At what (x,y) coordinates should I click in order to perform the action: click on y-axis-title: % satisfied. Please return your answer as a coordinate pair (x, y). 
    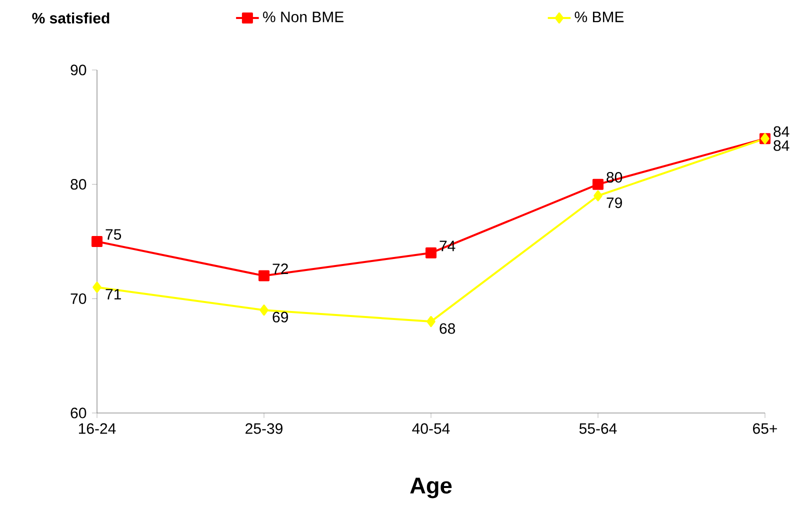
    Looking at the image, I should click on (71, 18).